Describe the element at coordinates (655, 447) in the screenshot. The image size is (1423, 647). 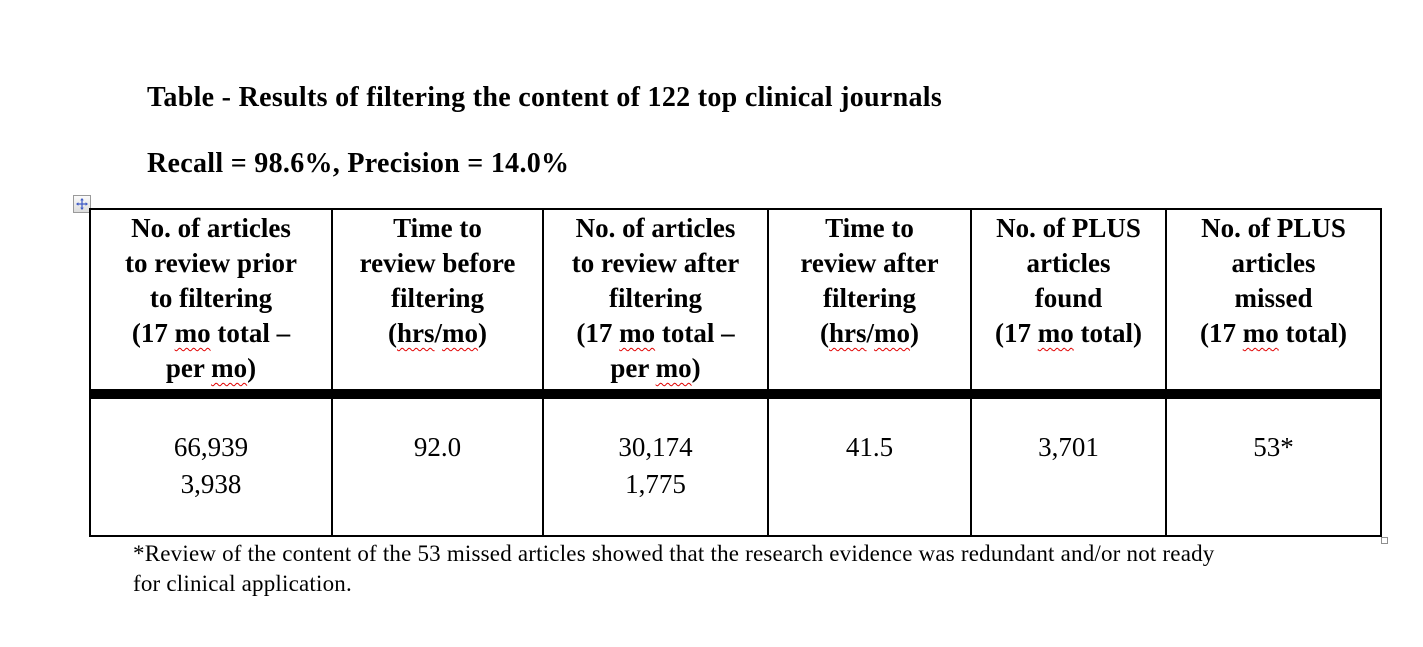
I see `data-value: 30,174` at that location.